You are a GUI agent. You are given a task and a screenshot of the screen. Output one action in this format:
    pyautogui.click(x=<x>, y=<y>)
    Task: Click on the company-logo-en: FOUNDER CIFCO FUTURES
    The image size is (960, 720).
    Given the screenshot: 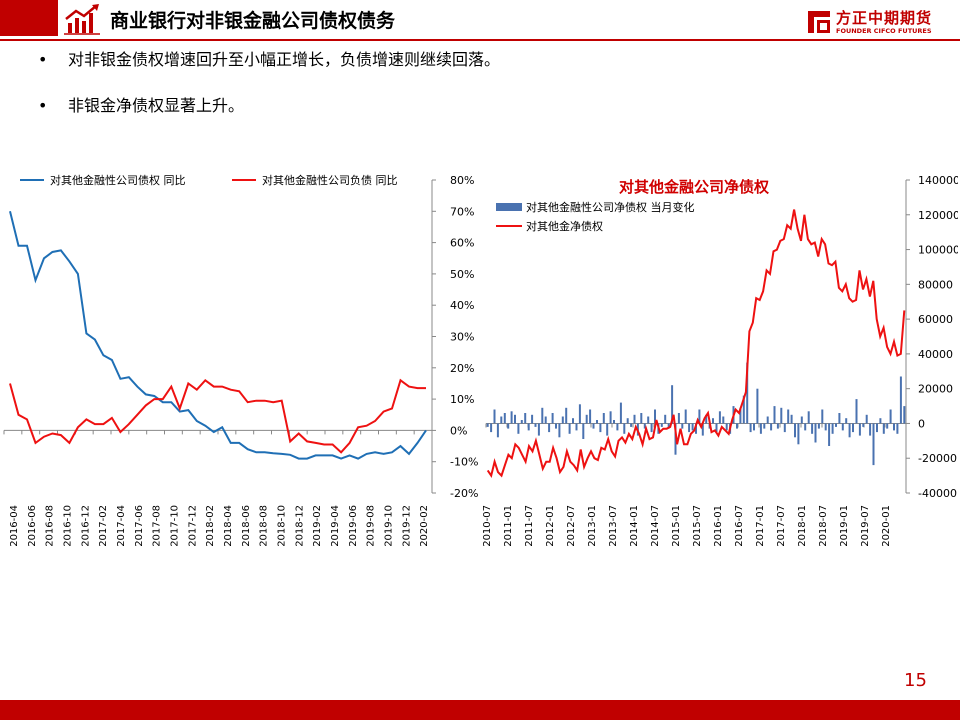 What is the action you would take?
    pyautogui.click(x=884, y=31)
    